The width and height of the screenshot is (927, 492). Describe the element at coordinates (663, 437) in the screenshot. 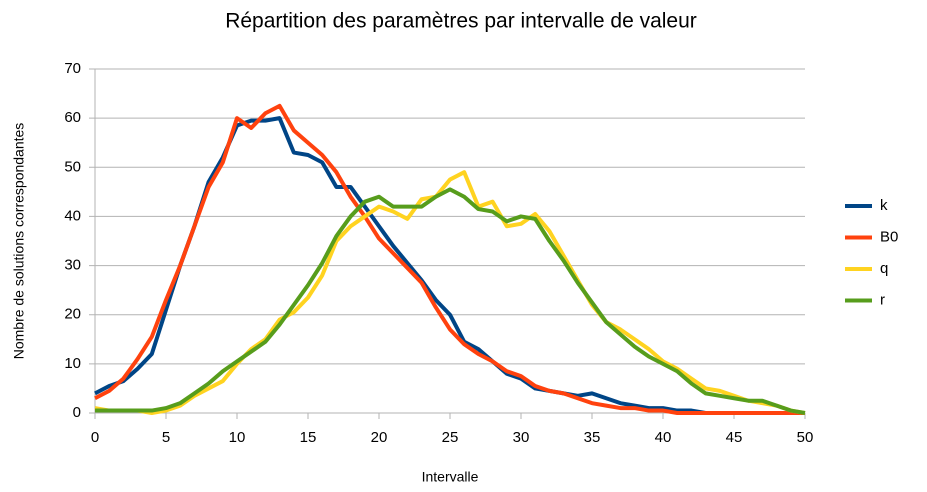

I see `x-tick-label: 40` at that location.